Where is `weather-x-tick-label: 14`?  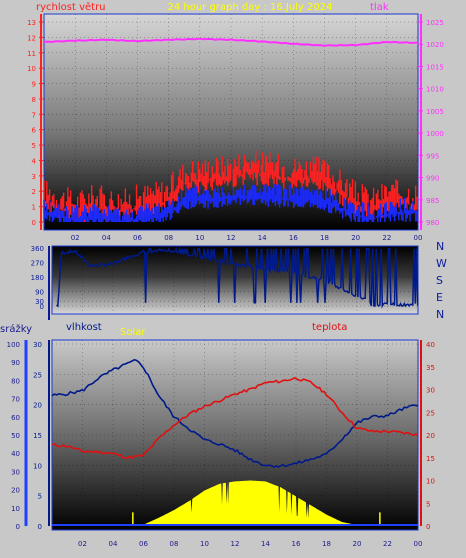 weather-x-tick-label: 14 is located at coordinates (265, 544).